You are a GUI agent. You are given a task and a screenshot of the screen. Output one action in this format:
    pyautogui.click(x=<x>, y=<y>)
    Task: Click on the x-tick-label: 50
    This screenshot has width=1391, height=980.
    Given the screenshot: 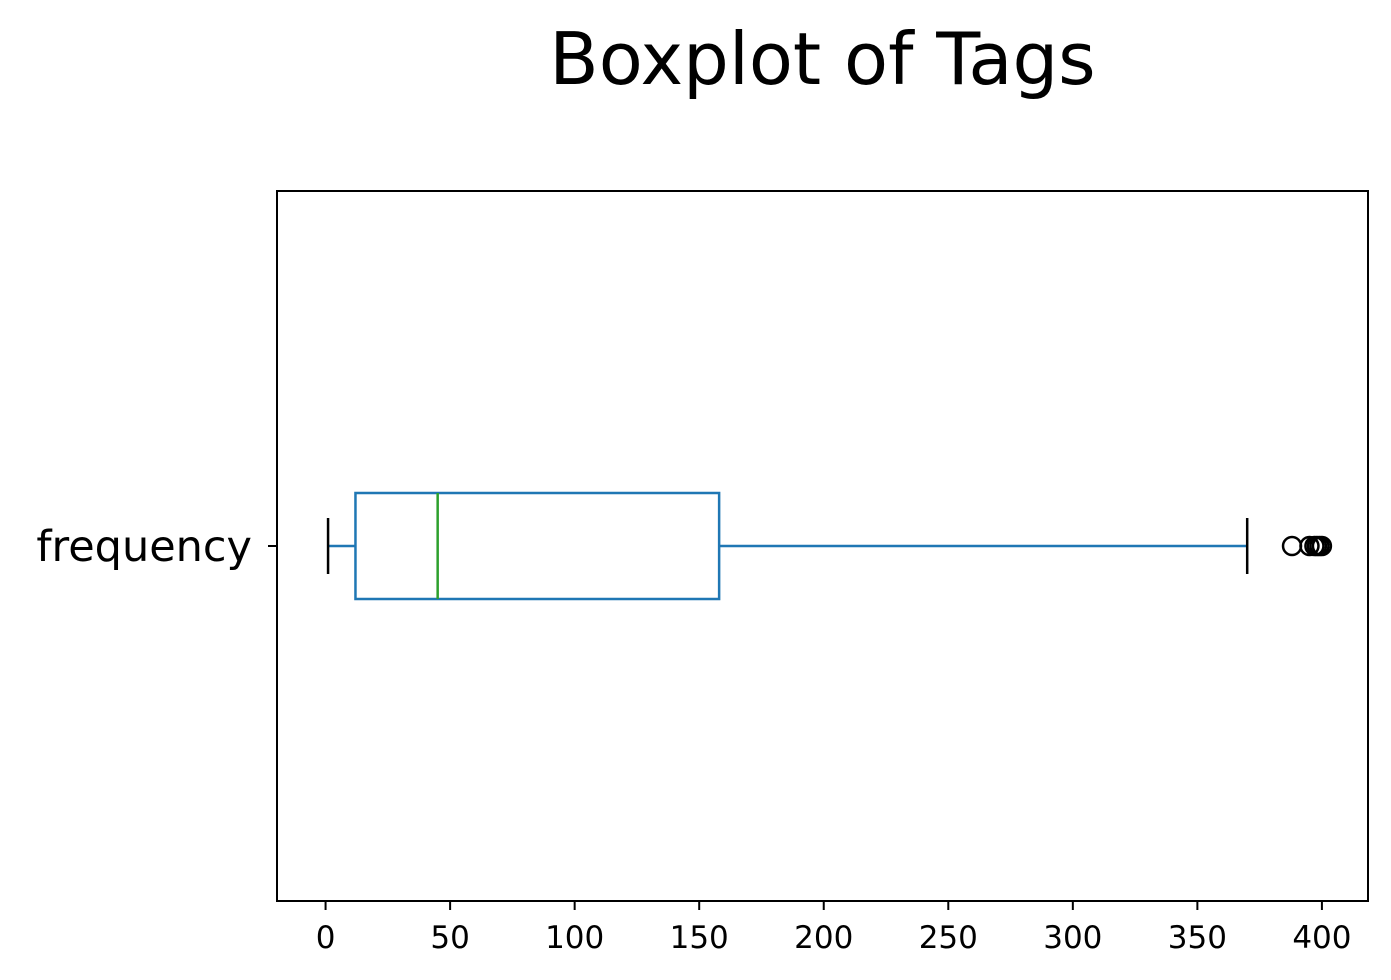 What is the action you would take?
    pyautogui.click(x=449, y=938)
    